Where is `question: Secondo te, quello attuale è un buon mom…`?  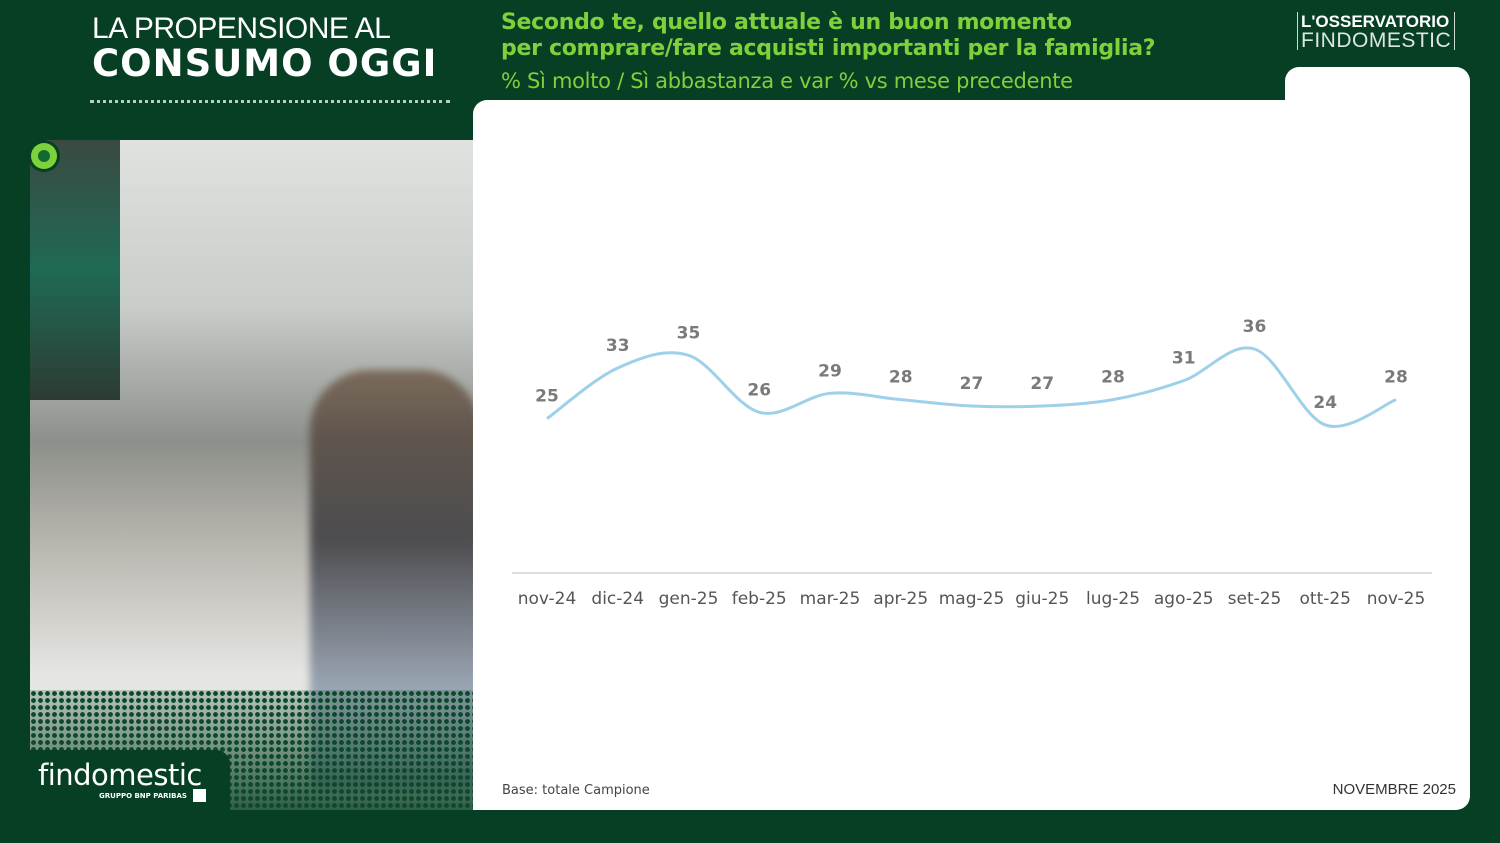 question: Secondo te, quello attuale è un buon mom… is located at coordinates (828, 36).